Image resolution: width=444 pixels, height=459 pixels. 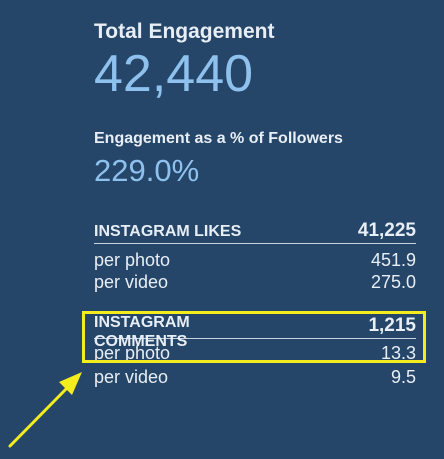 I want to click on total-engagement-label: Total Engagement, so click(x=184, y=31).